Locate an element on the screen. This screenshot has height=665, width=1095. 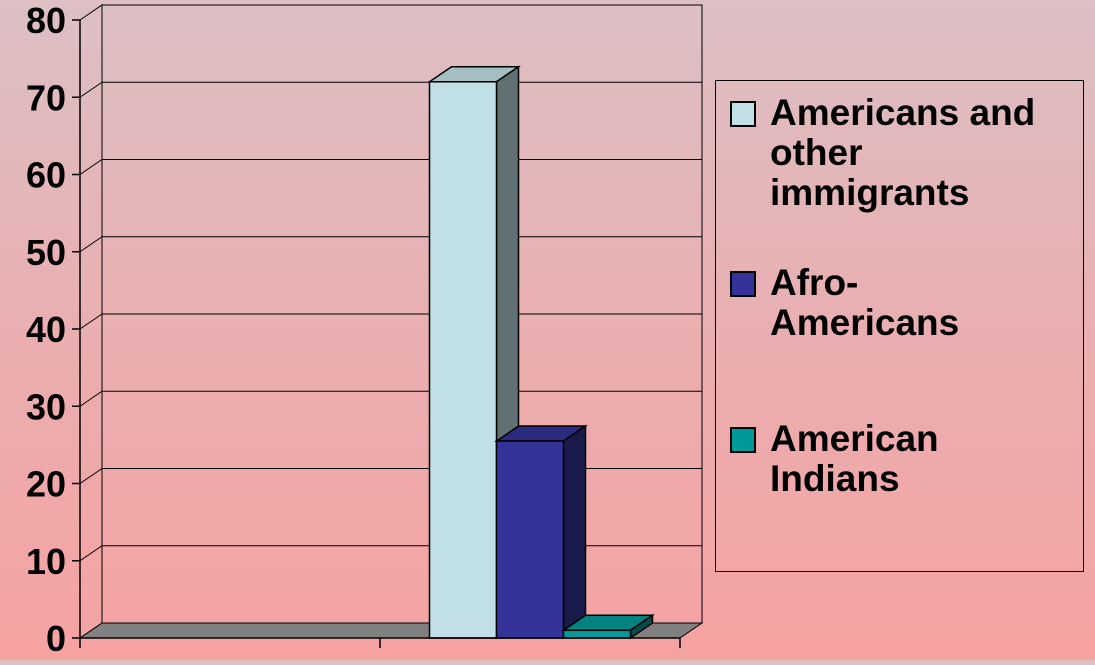
legend-label-american-indians: American Indians is located at coordinates (854, 458).